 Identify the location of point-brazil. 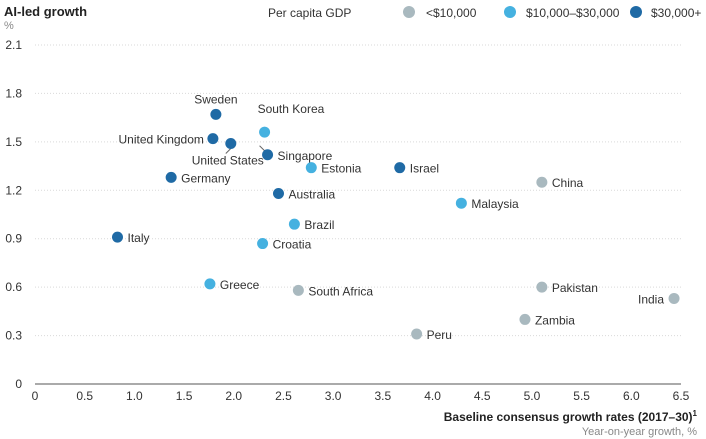
(294, 224).